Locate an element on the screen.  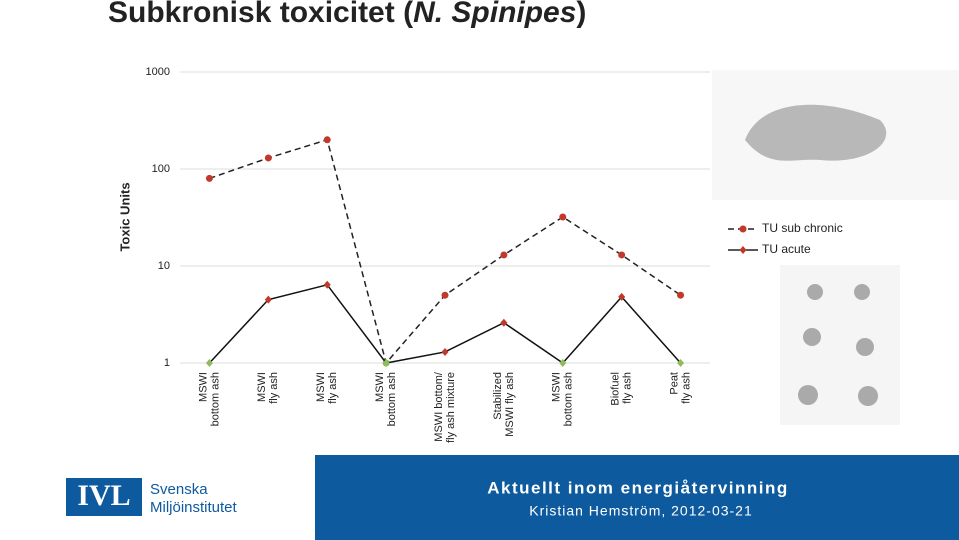
legend-label: TU acute is located at coordinates (786, 249).